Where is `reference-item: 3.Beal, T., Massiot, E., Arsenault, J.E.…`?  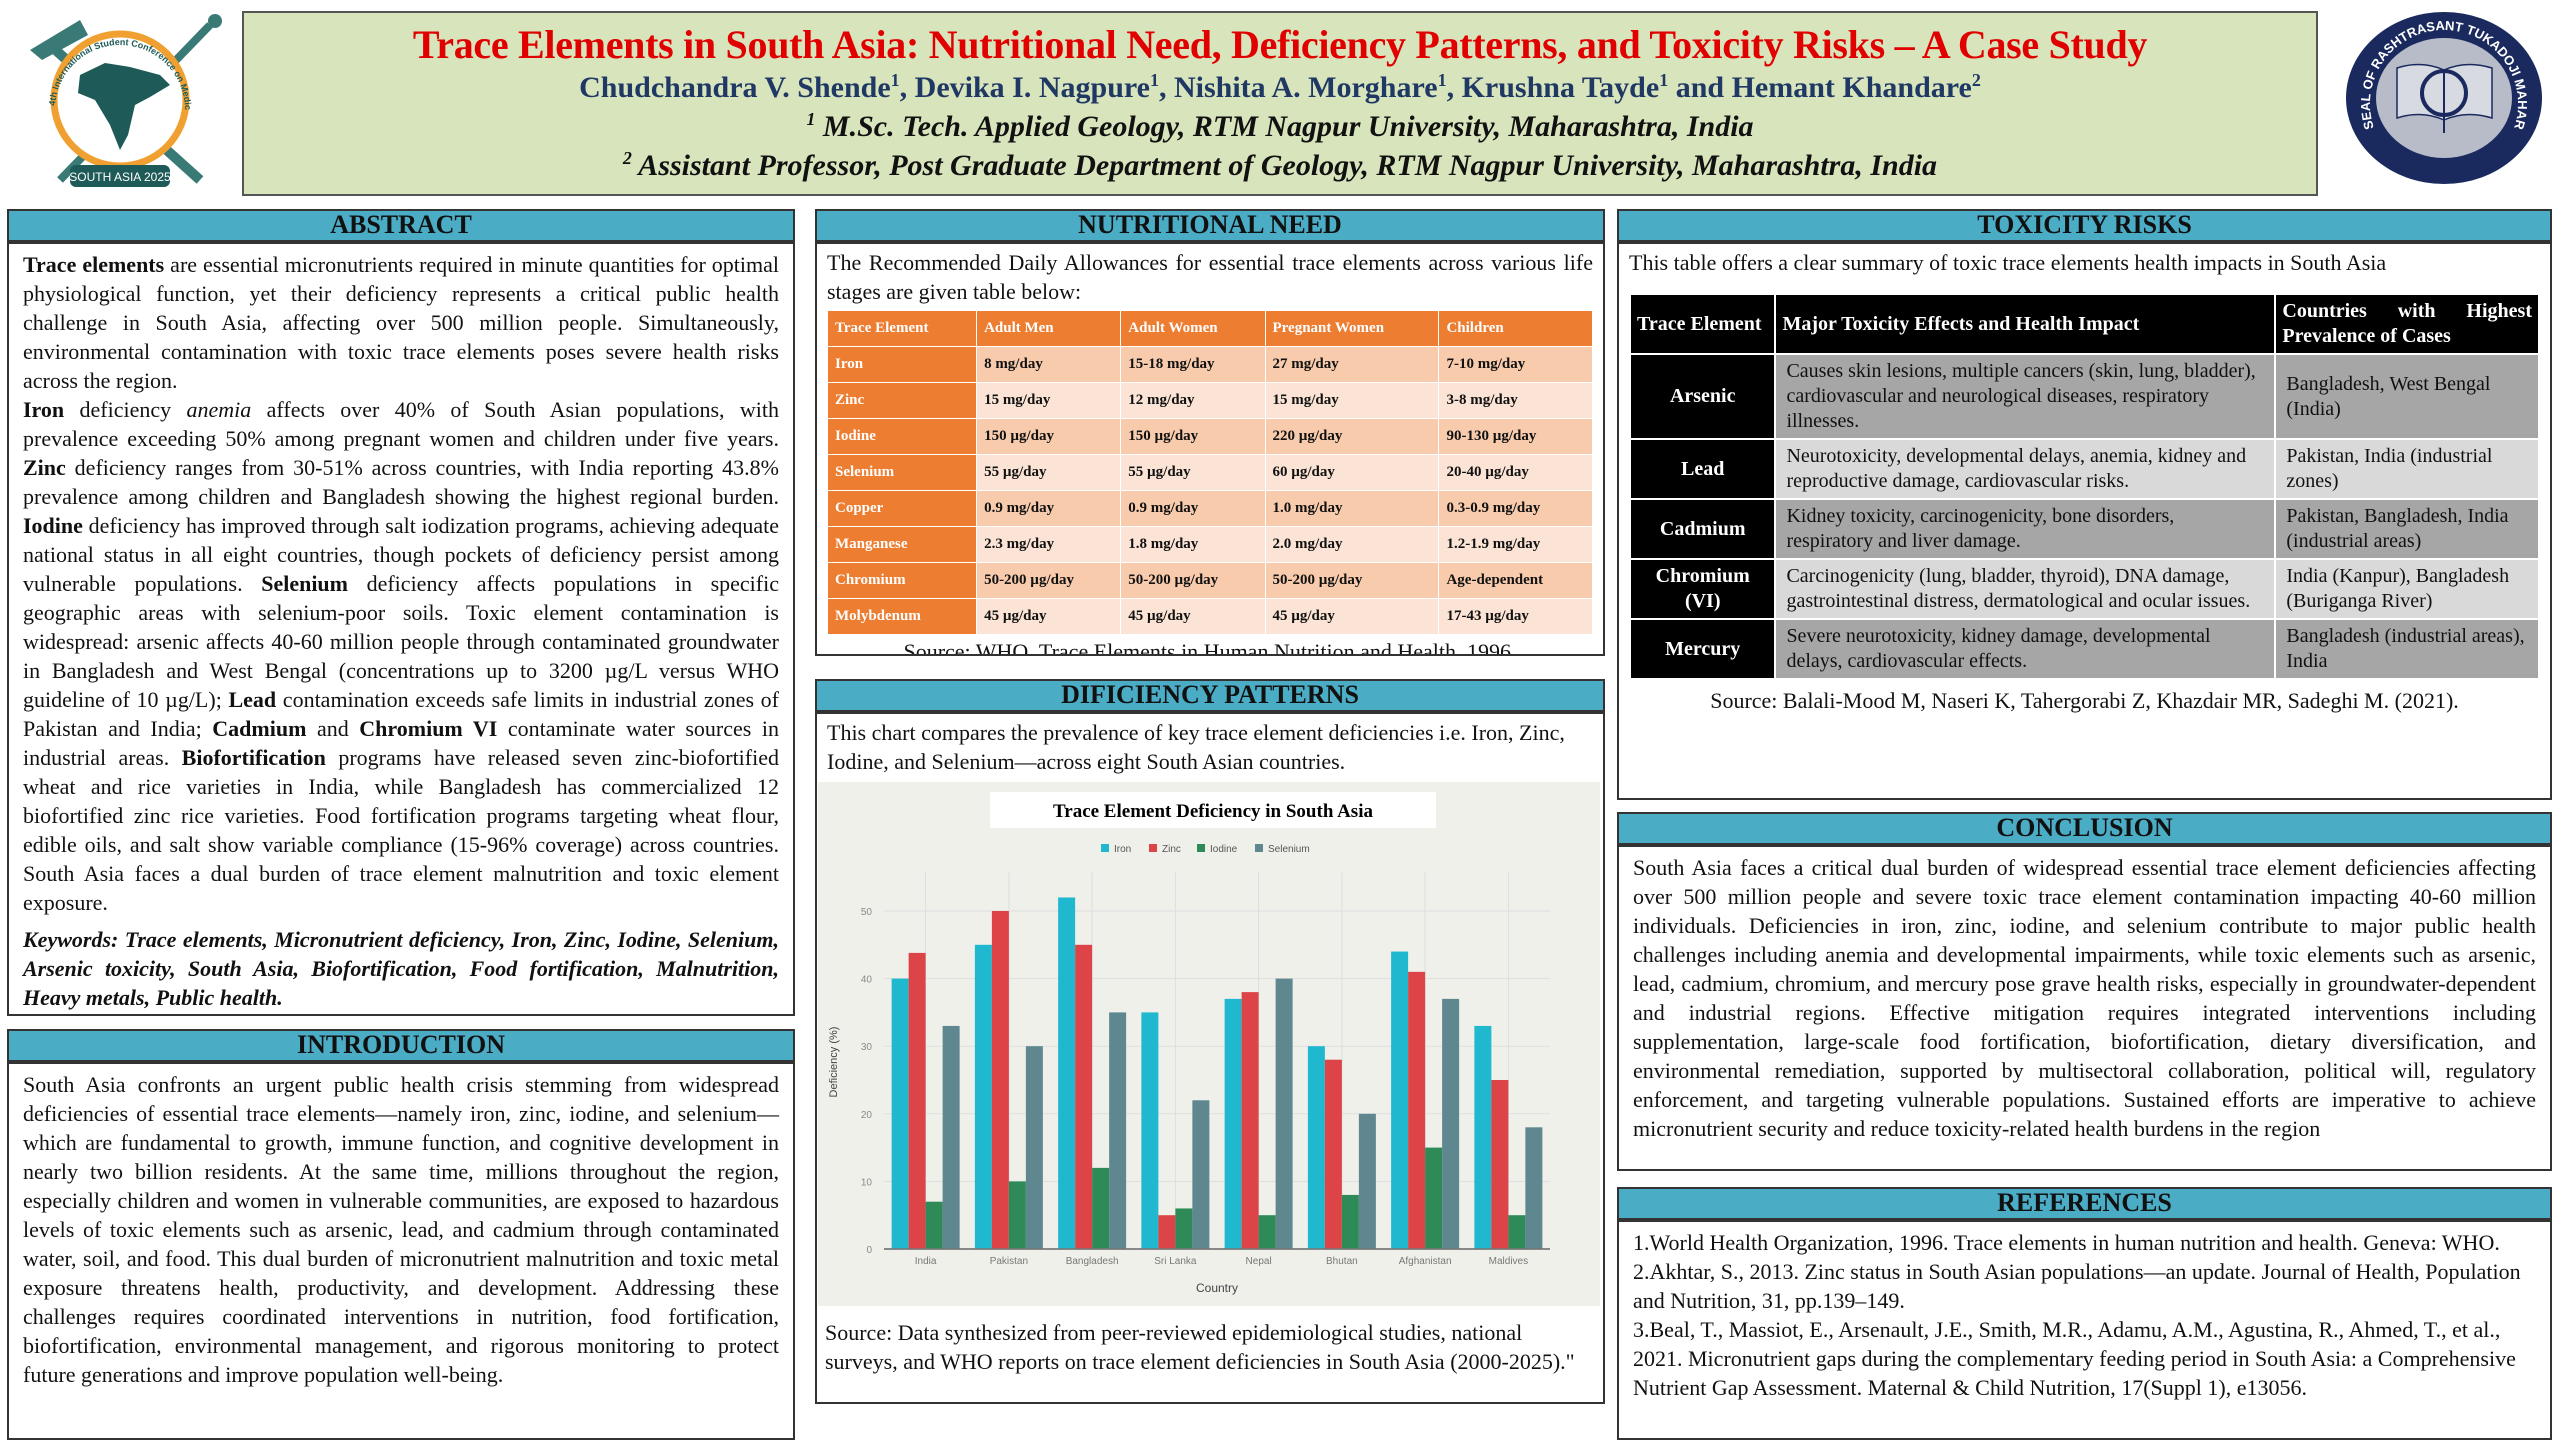
reference-item: 3.Beal, T., Massiot, E., Arsenault, J.E.… is located at coordinates (2074, 1358).